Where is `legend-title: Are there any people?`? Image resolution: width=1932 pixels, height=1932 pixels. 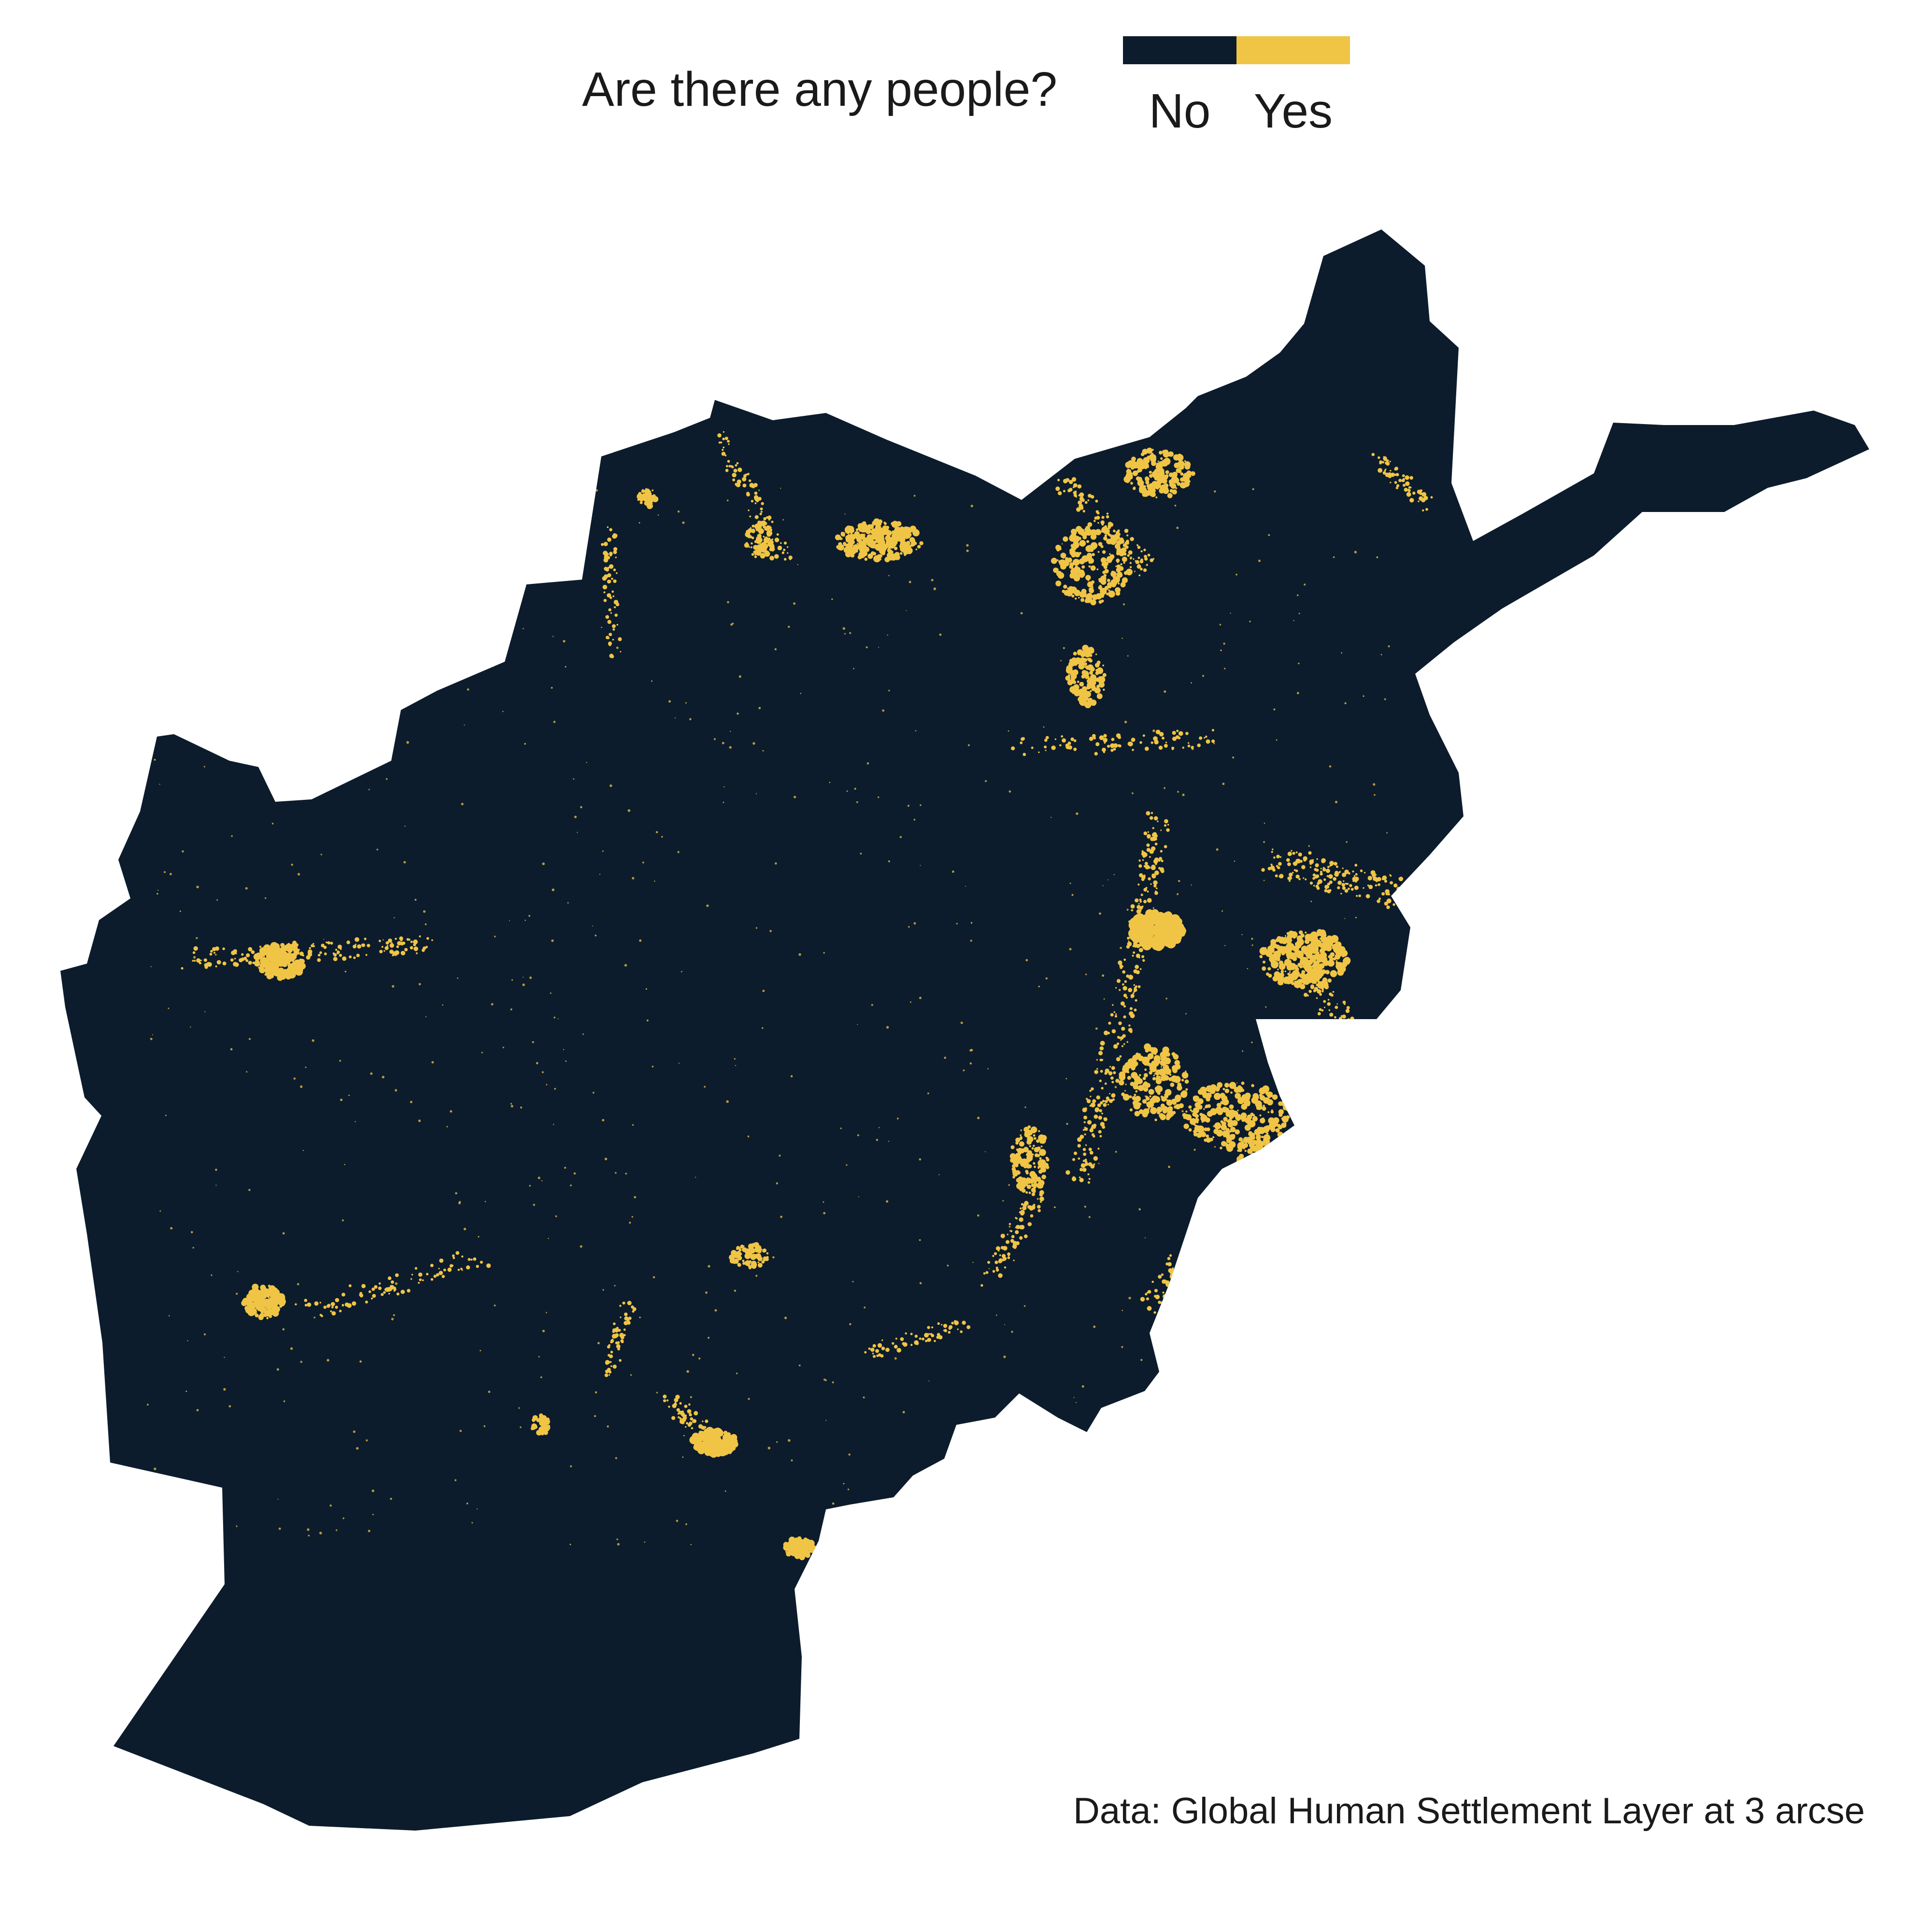
legend-title: Are there any people? is located at coordinates (820, 89).